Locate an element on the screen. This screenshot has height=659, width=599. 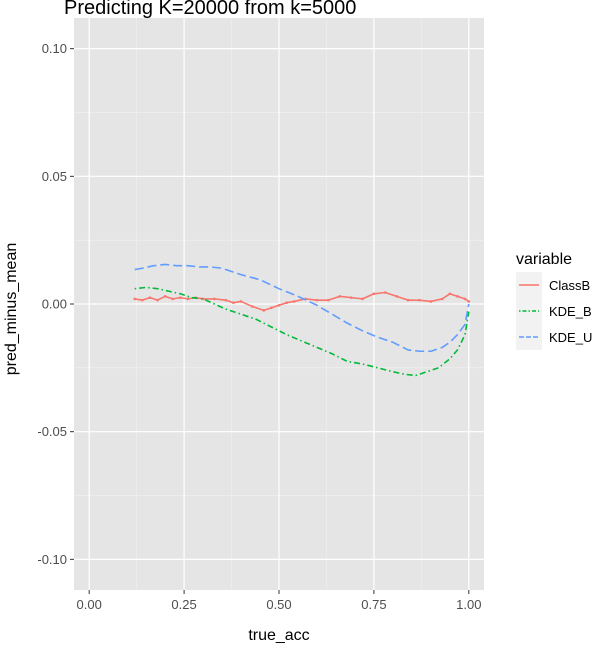
chart-title: Predicting K=20000 from k=5000 is located at coordinates (210, 9).